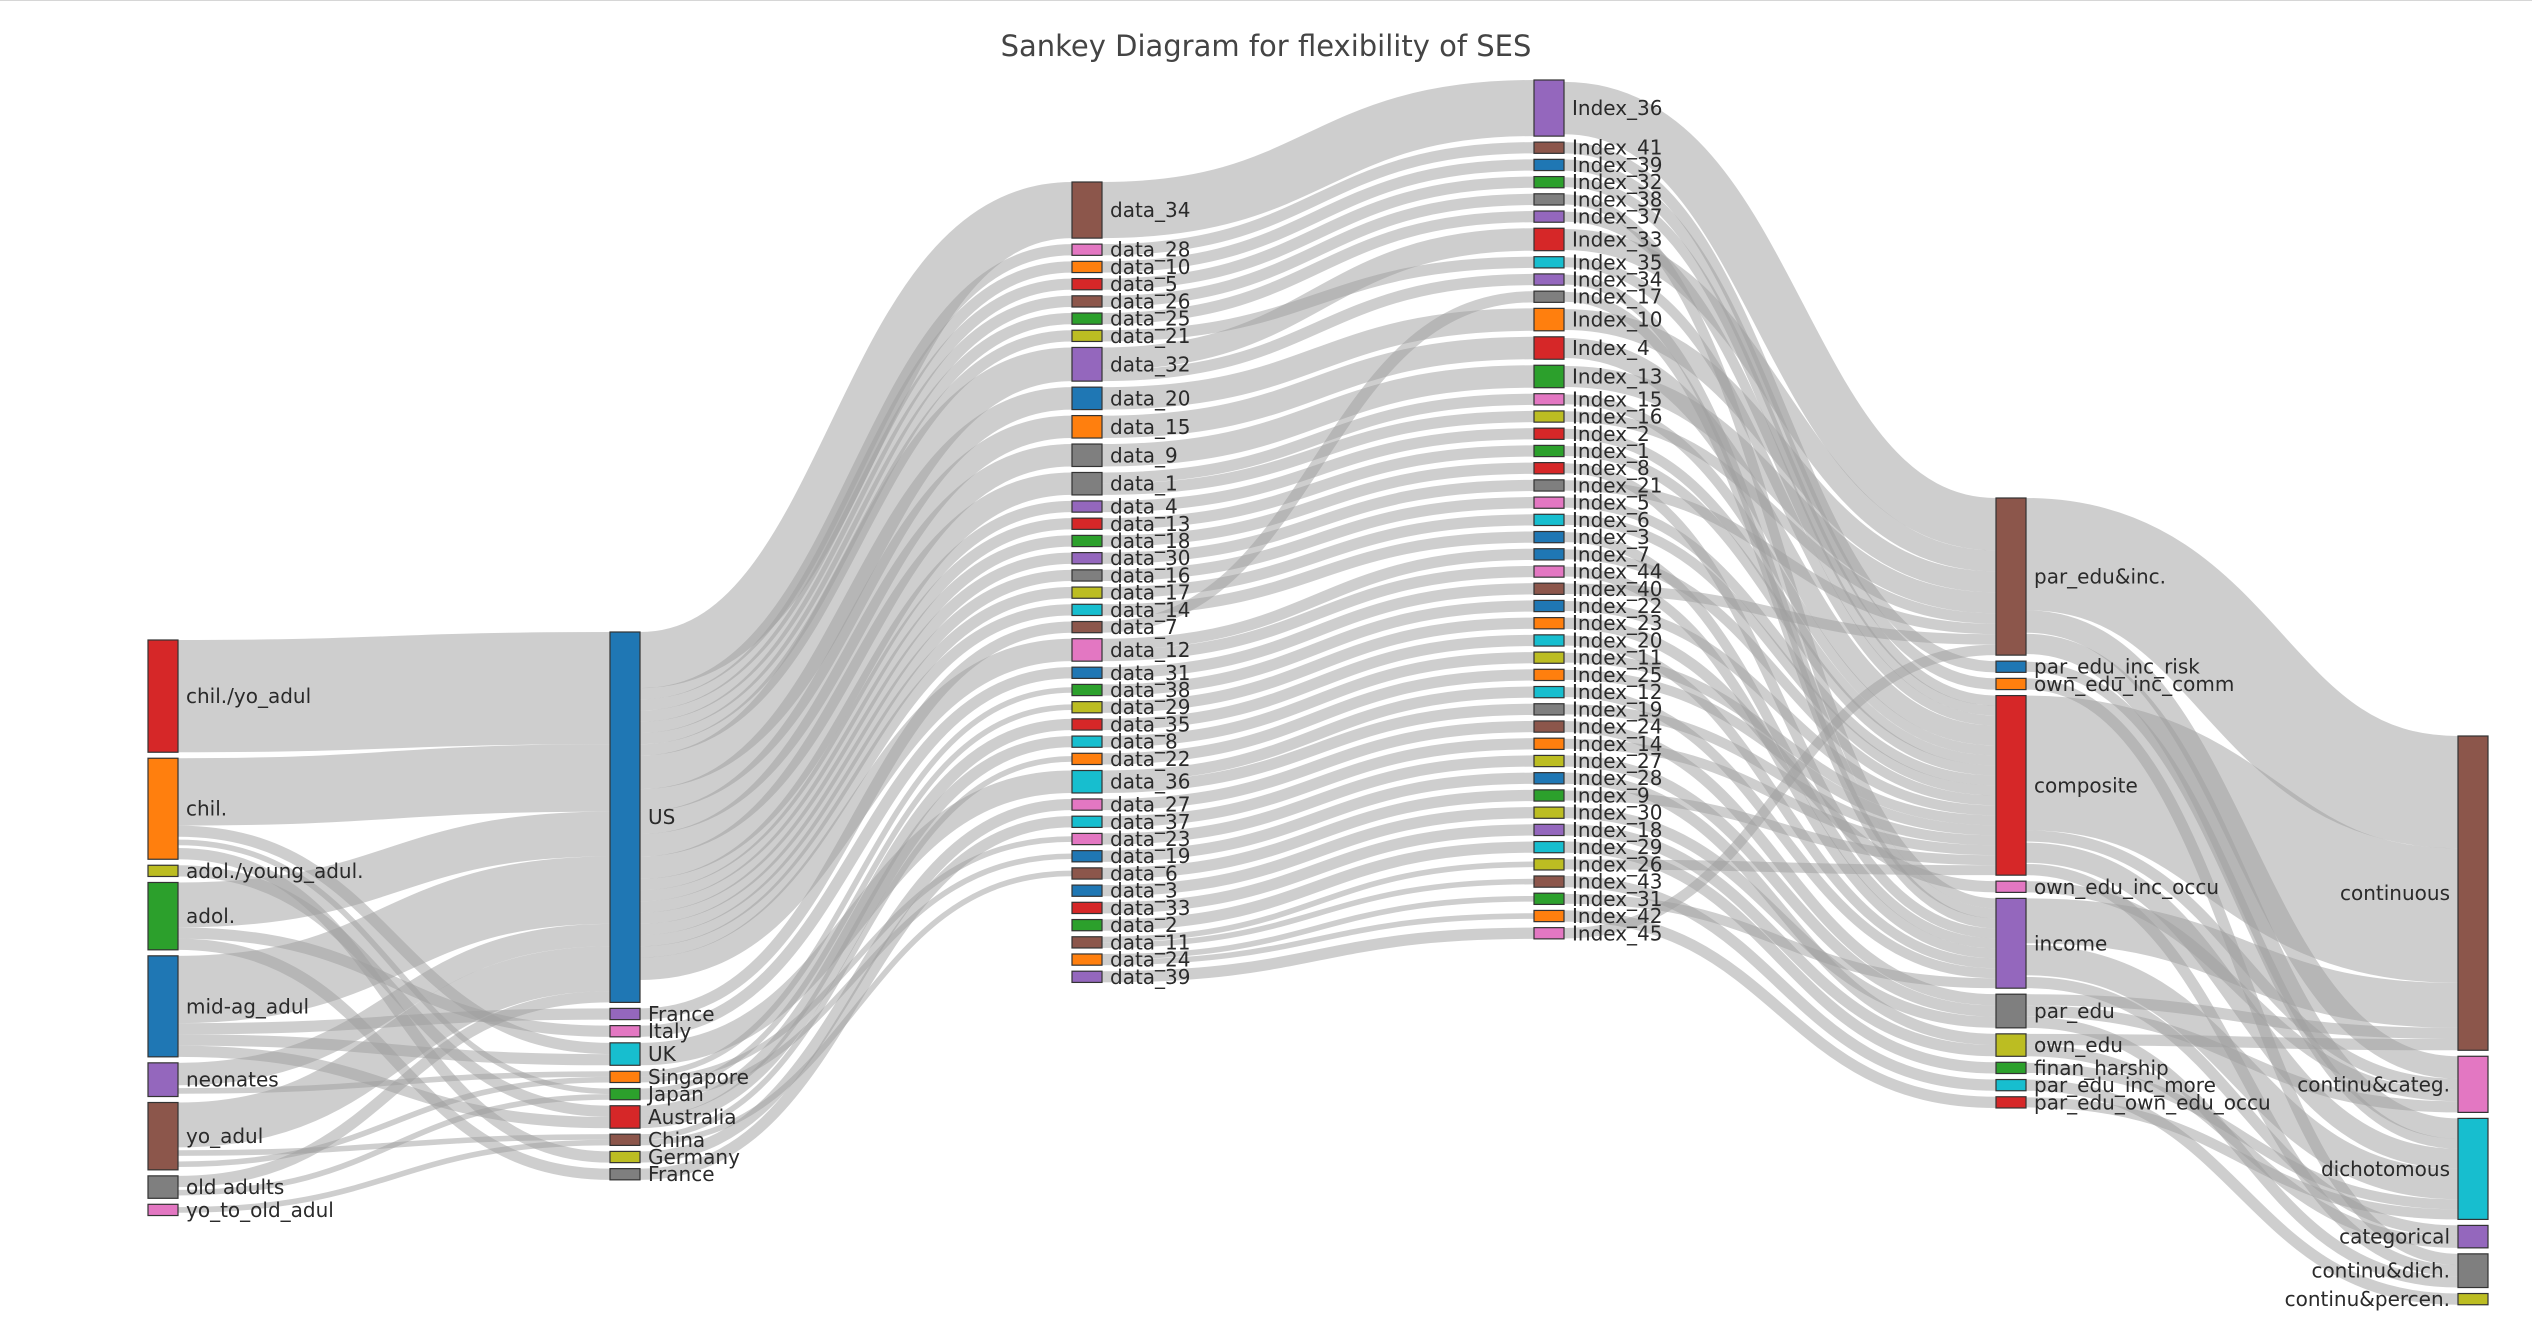  Describe the element at coordinates (1598, 899) in the screenshot. I see `node-Index_31: Index_31` at that location.